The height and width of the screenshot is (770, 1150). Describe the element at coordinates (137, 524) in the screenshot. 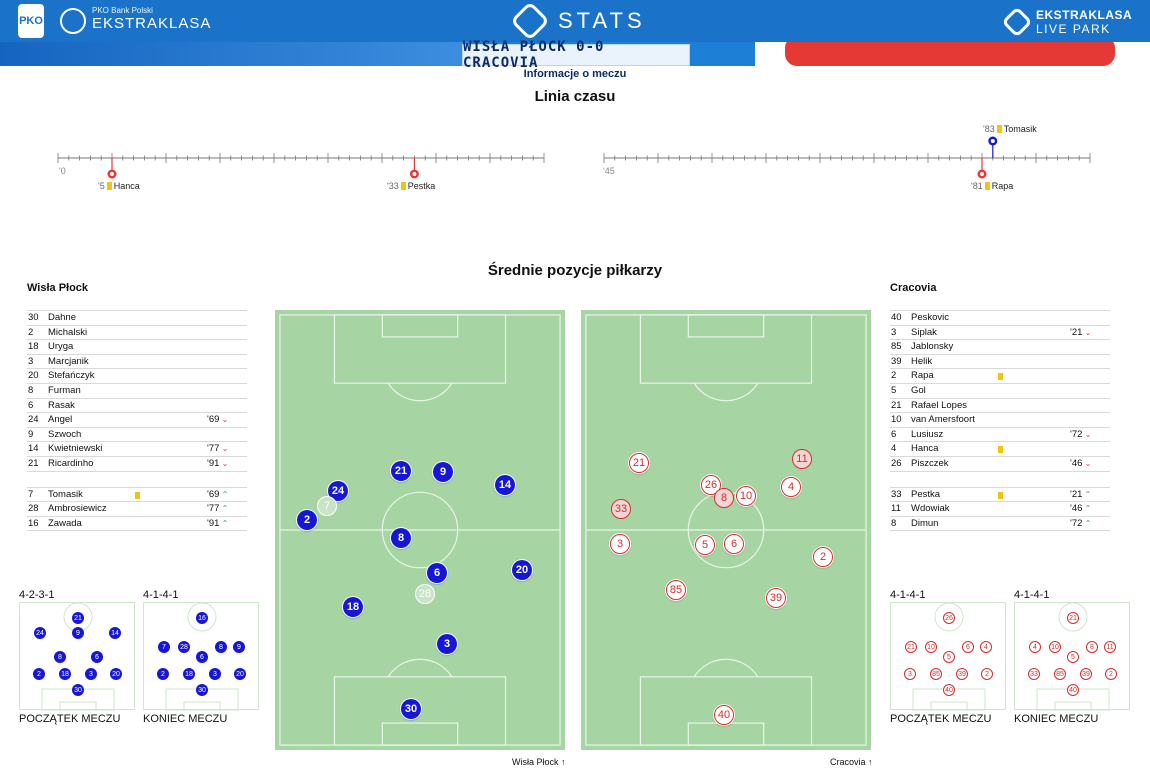

I see `player-row: 16 Zawada '91 ⌃` at that location.